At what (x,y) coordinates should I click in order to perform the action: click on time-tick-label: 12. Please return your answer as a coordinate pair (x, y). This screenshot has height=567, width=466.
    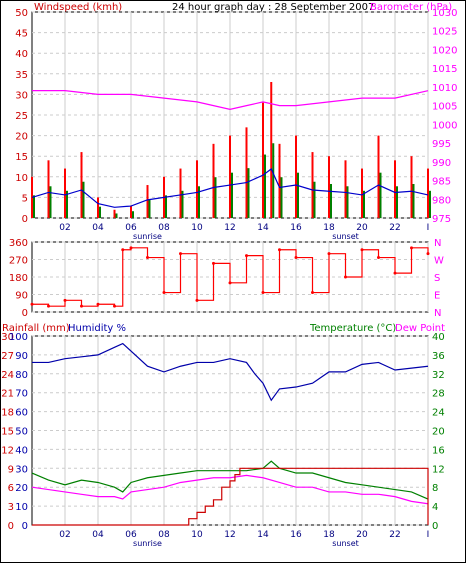
    Looking at the image, I should click on (229, 535).